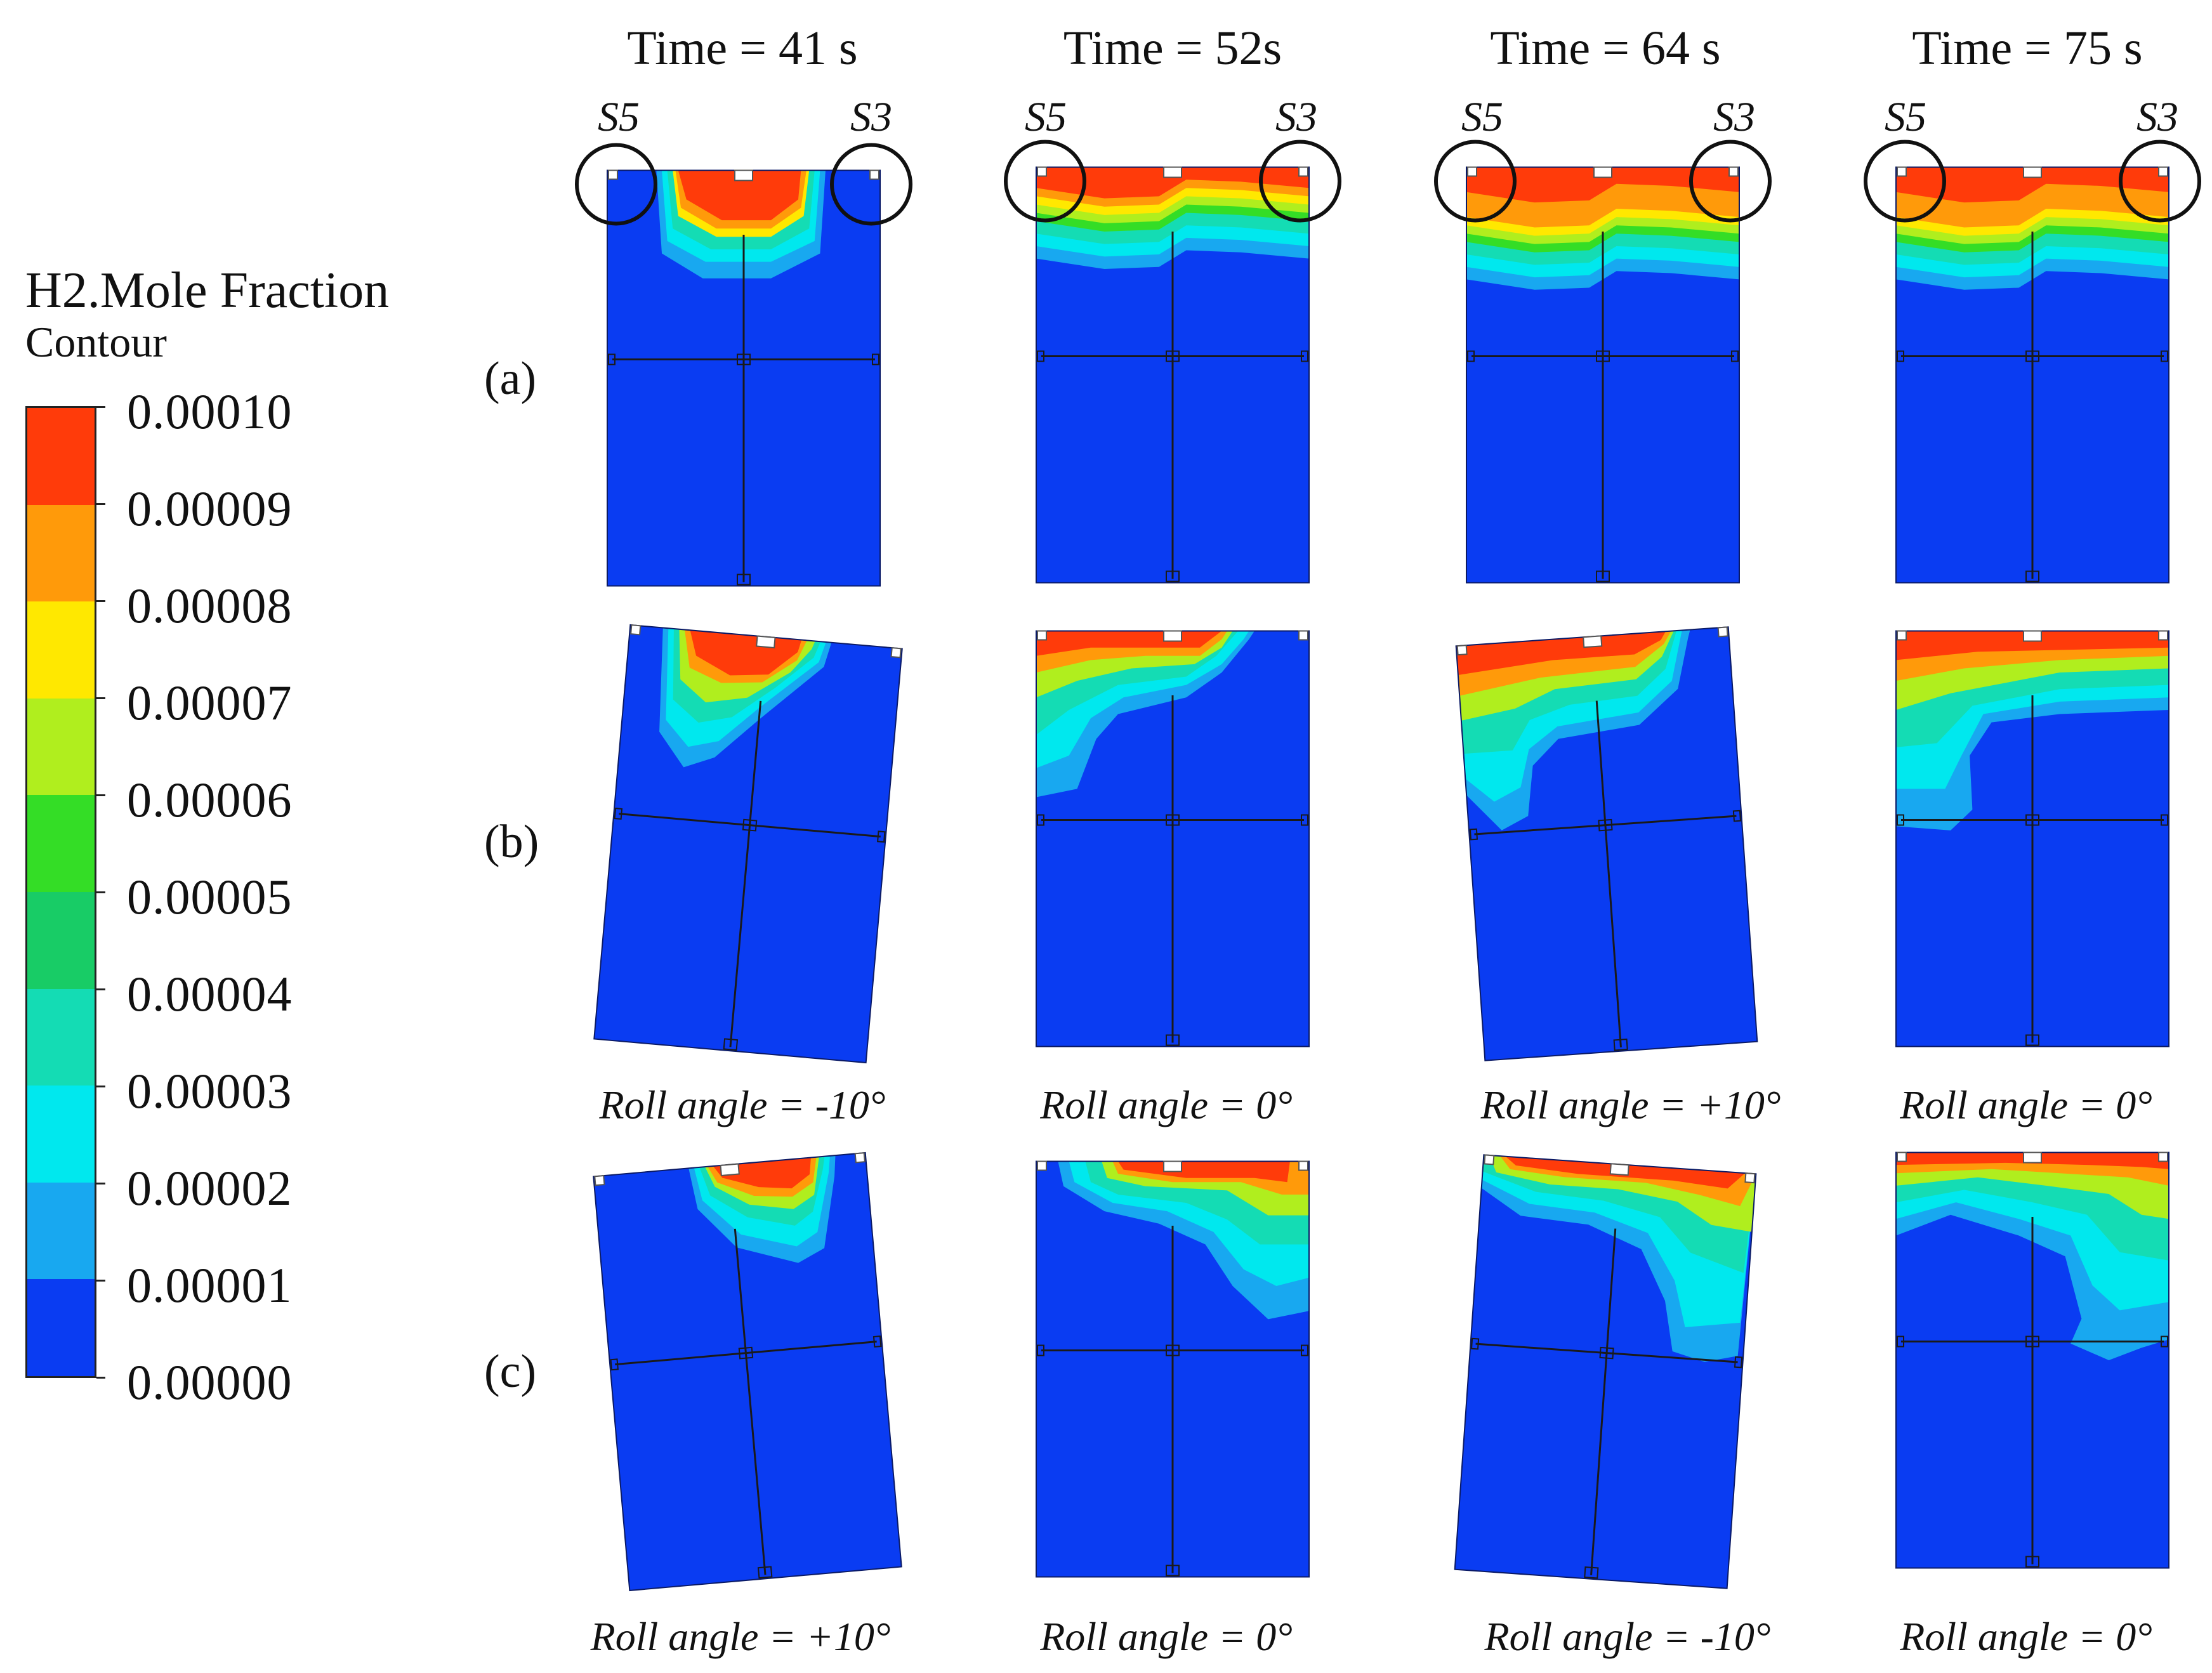 The height and width of the screenshot is (1673, 2212). Describe the element at coordinates (1172, 48) in the screenshot. I see `column-time-label: Time = 52s` at that location.